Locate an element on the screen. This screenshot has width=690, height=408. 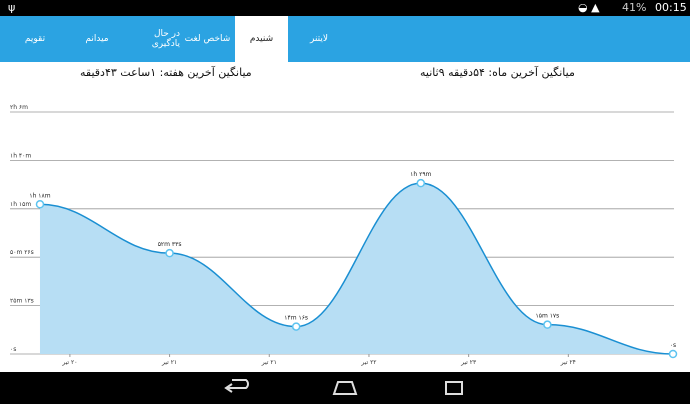
x-tick-label: ۲۲ تیر is located at coordinates (368, 362).